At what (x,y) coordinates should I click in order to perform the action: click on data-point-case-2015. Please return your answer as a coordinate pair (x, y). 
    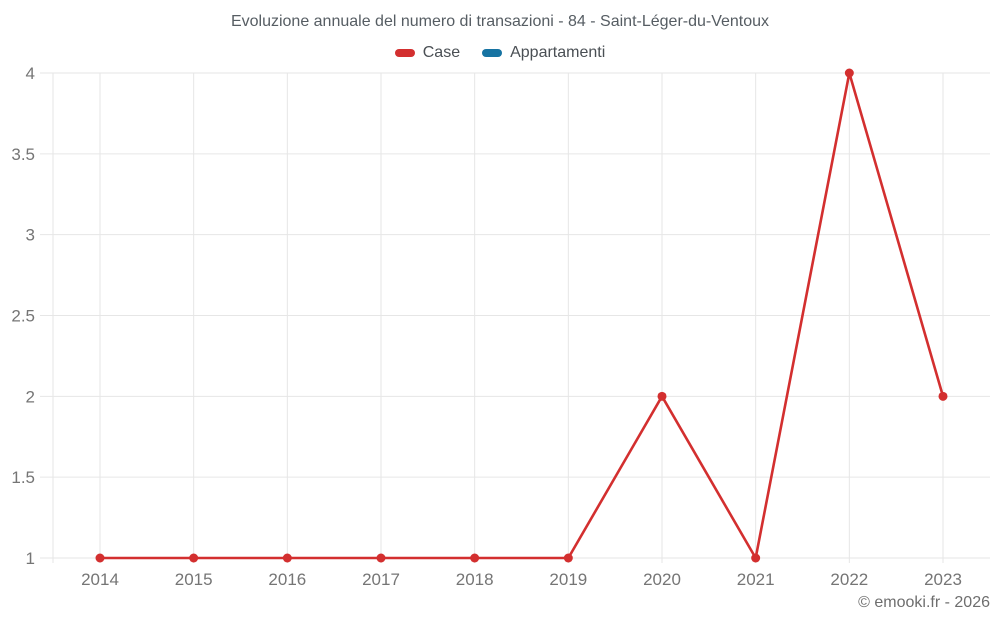
    Looking at the image, I should click on (194, 558).